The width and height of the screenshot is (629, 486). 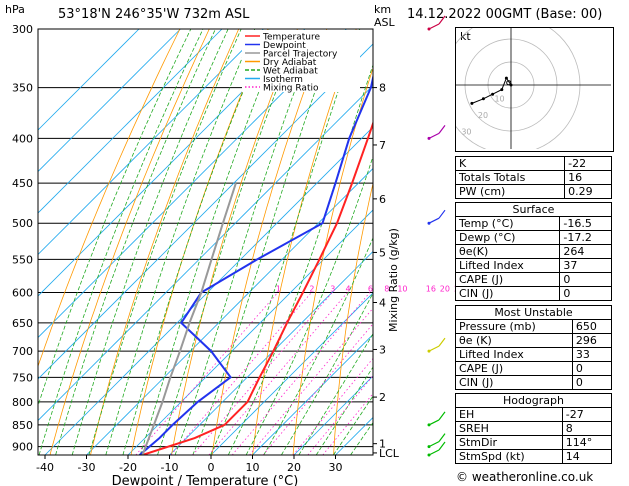 I want to click on height-tick-label: 5, so click(x=382, y=252).